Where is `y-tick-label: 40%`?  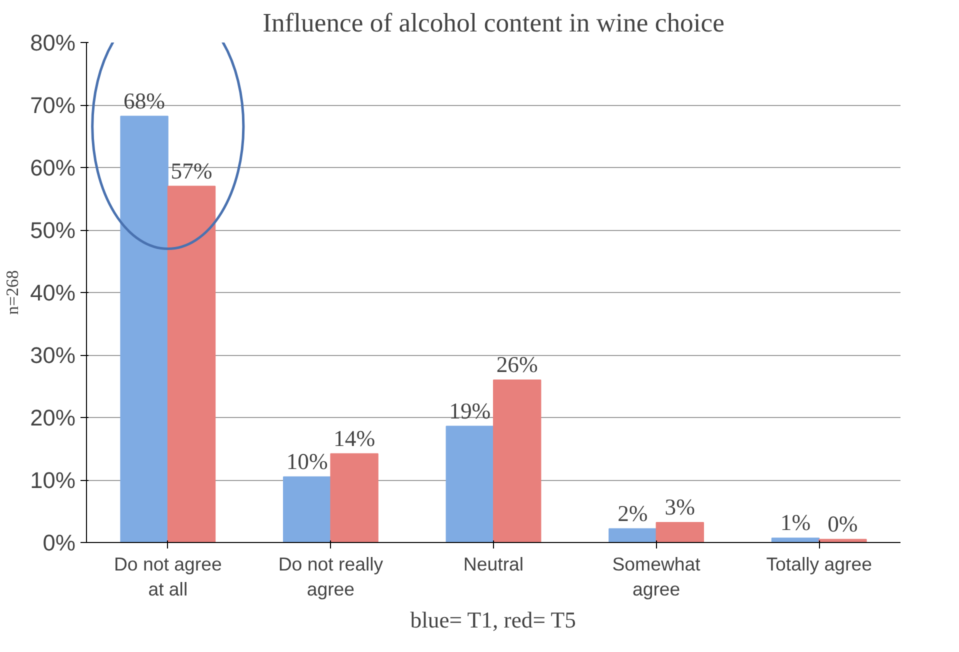
y-tick-label: 40% is located at coordinates (53, 293).